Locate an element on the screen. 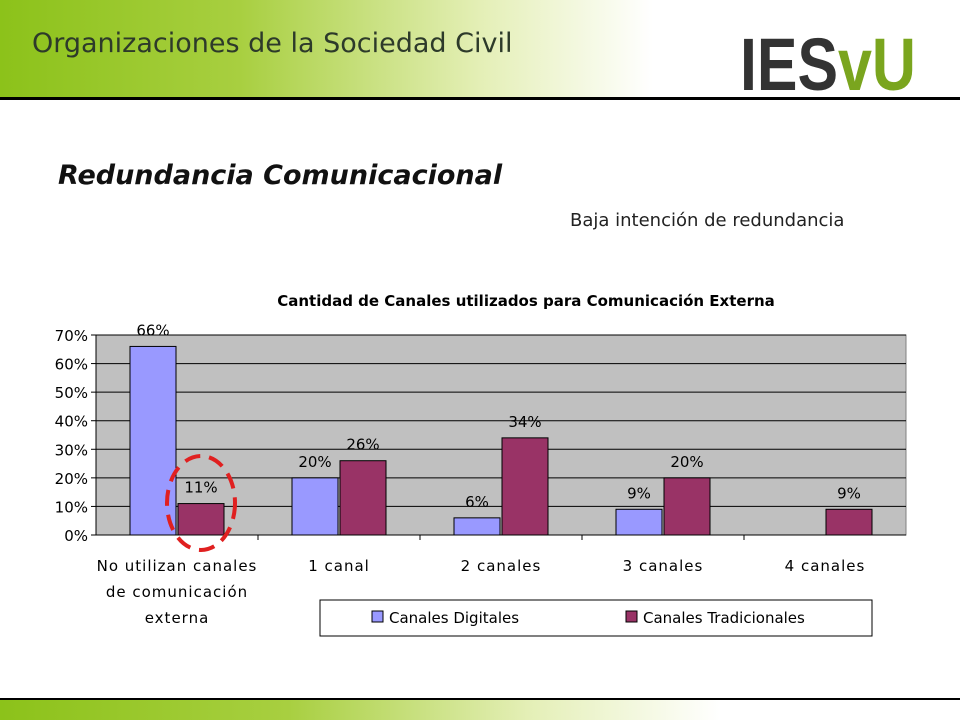 The image size is (960, 720). data-label: 26% is located at coordinates (362, 445).